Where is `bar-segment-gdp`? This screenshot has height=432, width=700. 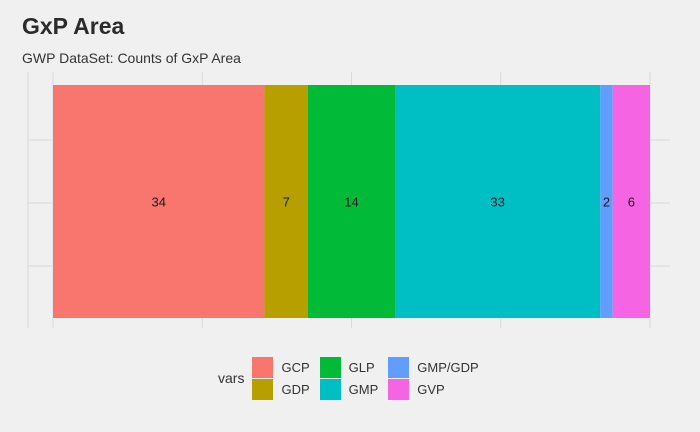
bar-segment-gdp is located at coordinates (286, 201).